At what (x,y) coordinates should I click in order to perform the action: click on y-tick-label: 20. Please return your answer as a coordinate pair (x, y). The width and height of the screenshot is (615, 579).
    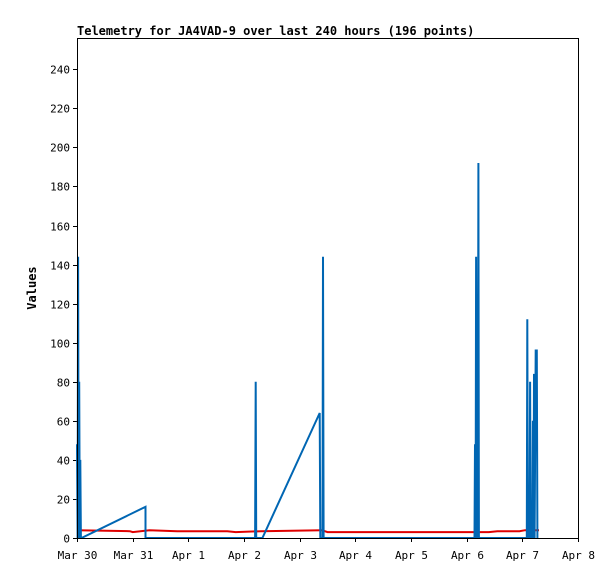
    Looking at the image, I should click on (63, 500).